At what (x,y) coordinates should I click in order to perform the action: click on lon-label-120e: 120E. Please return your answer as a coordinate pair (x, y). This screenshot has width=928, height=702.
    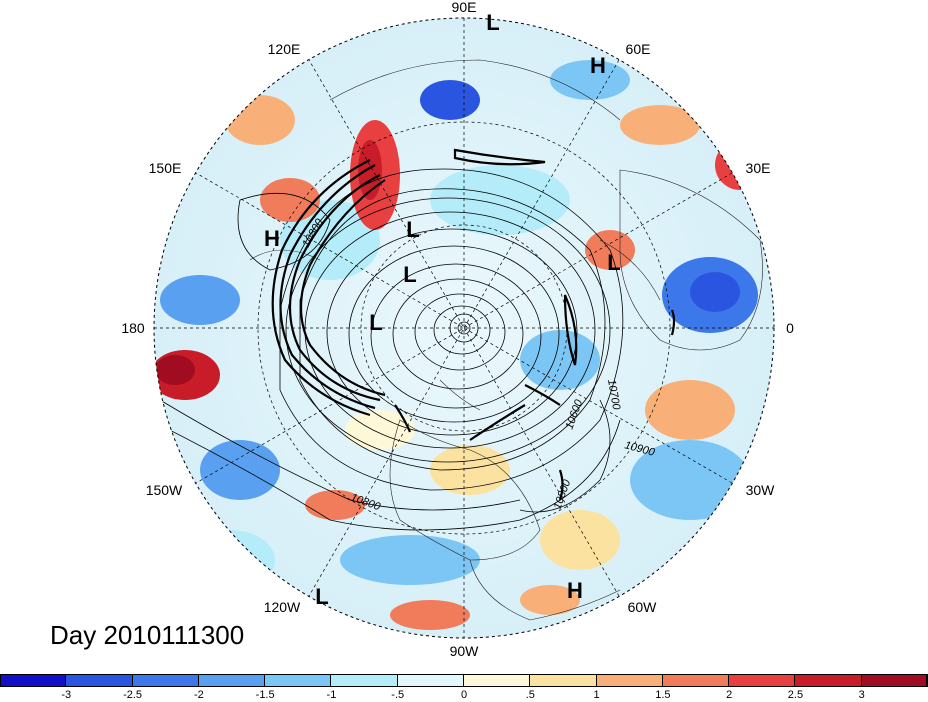
    Looking at the image, I should click on (284, 49).